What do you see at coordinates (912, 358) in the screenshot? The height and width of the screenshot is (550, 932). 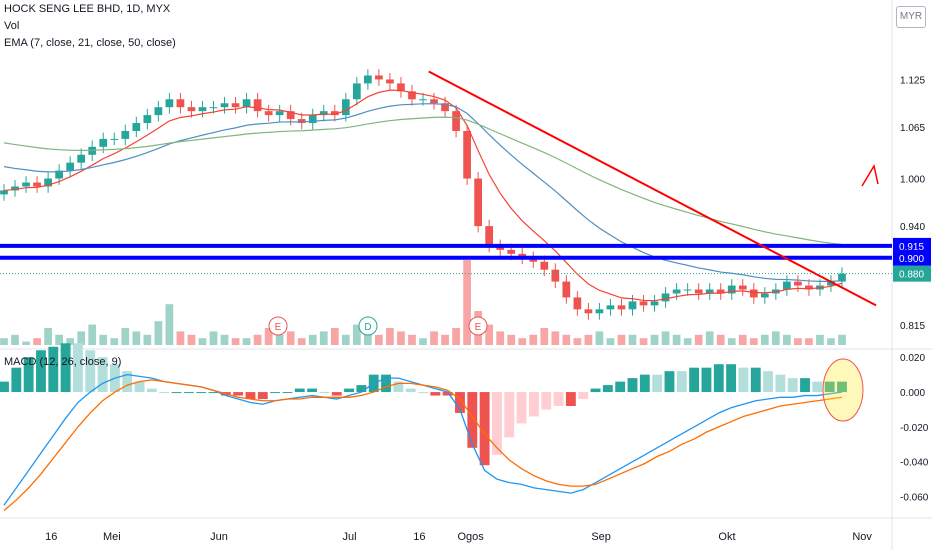 I see `macd-tick-label: 0.020` at bounding box center [912, 358].